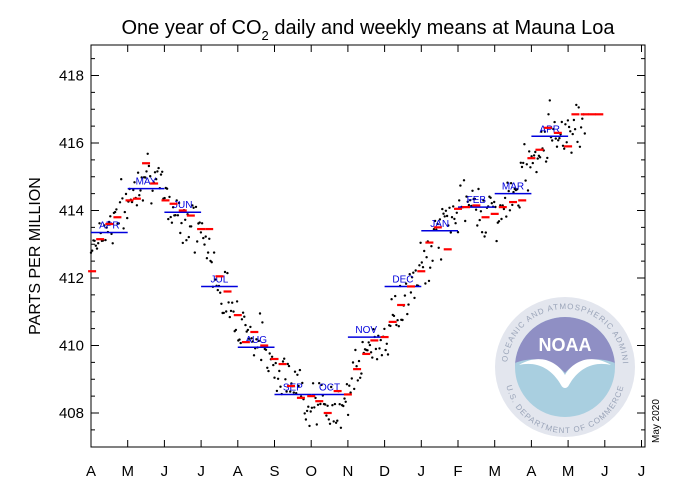 The image size is (683, 502). What do you see at coordinates (191, 28) in the screenshot?
I see `title-prefix: One year of CO` at bounding box center [191, 28].